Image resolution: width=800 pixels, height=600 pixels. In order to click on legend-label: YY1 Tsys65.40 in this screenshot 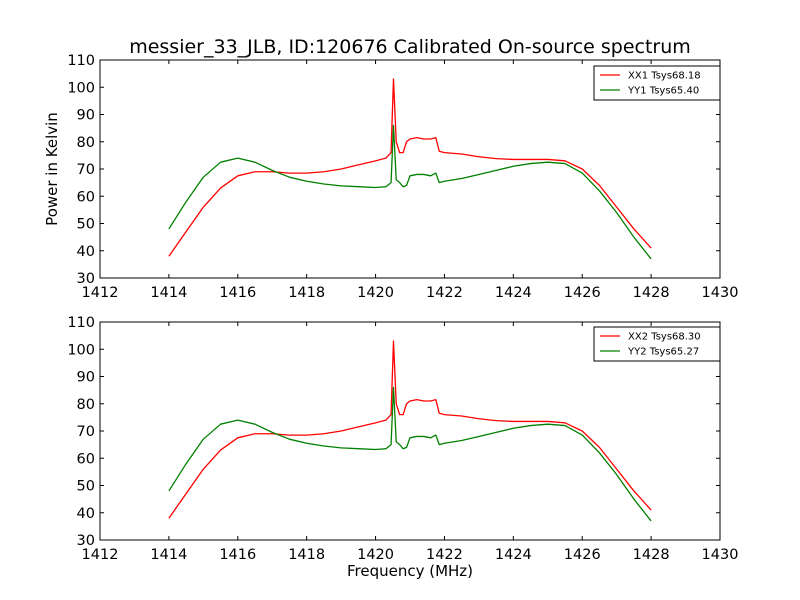, I will do `click(663, 91)`.